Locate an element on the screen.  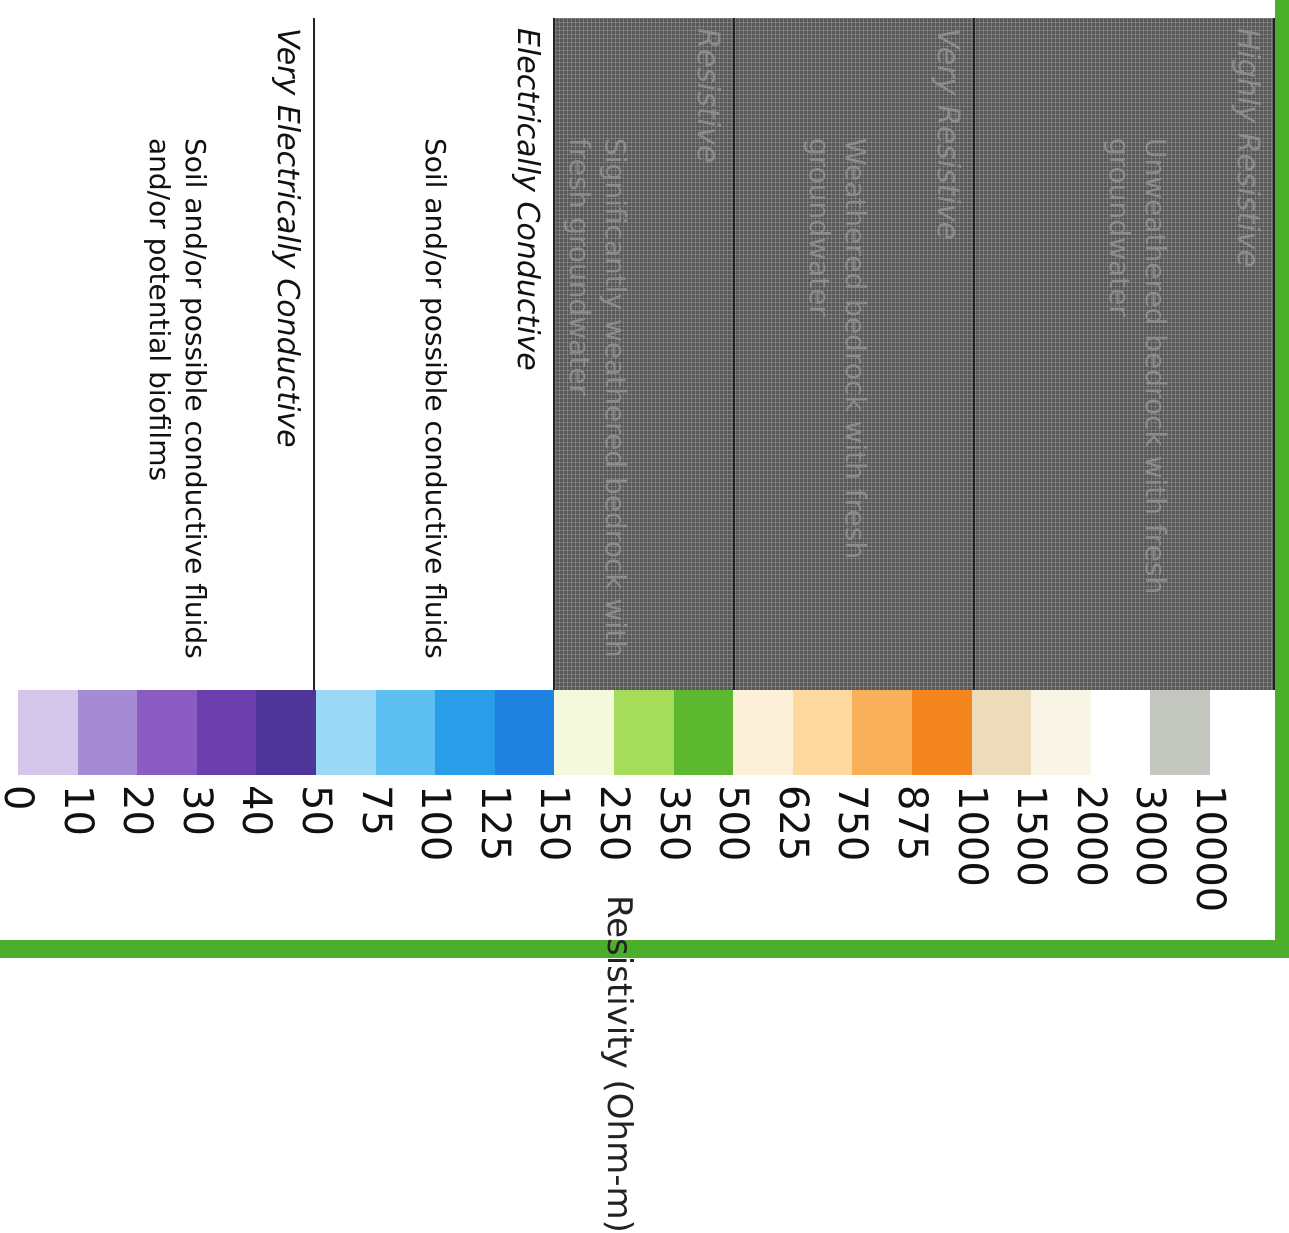
tick-label: 30 is located at coordinates (196, 810).